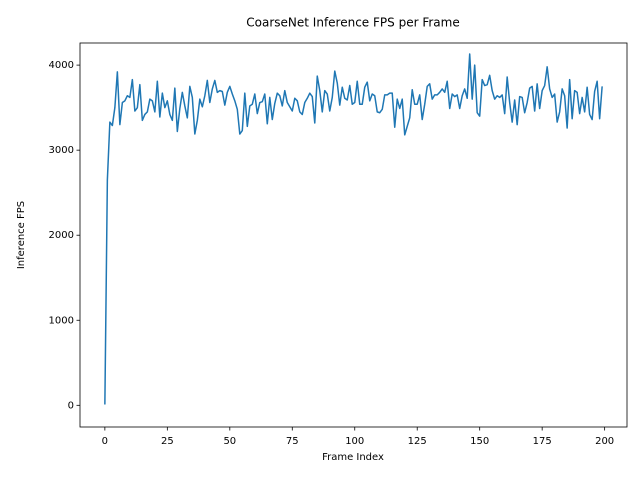 Image resolution: width=640 pixels, height=480 pixels. I want to click on x-tick-label: 100, so click(354, 441).